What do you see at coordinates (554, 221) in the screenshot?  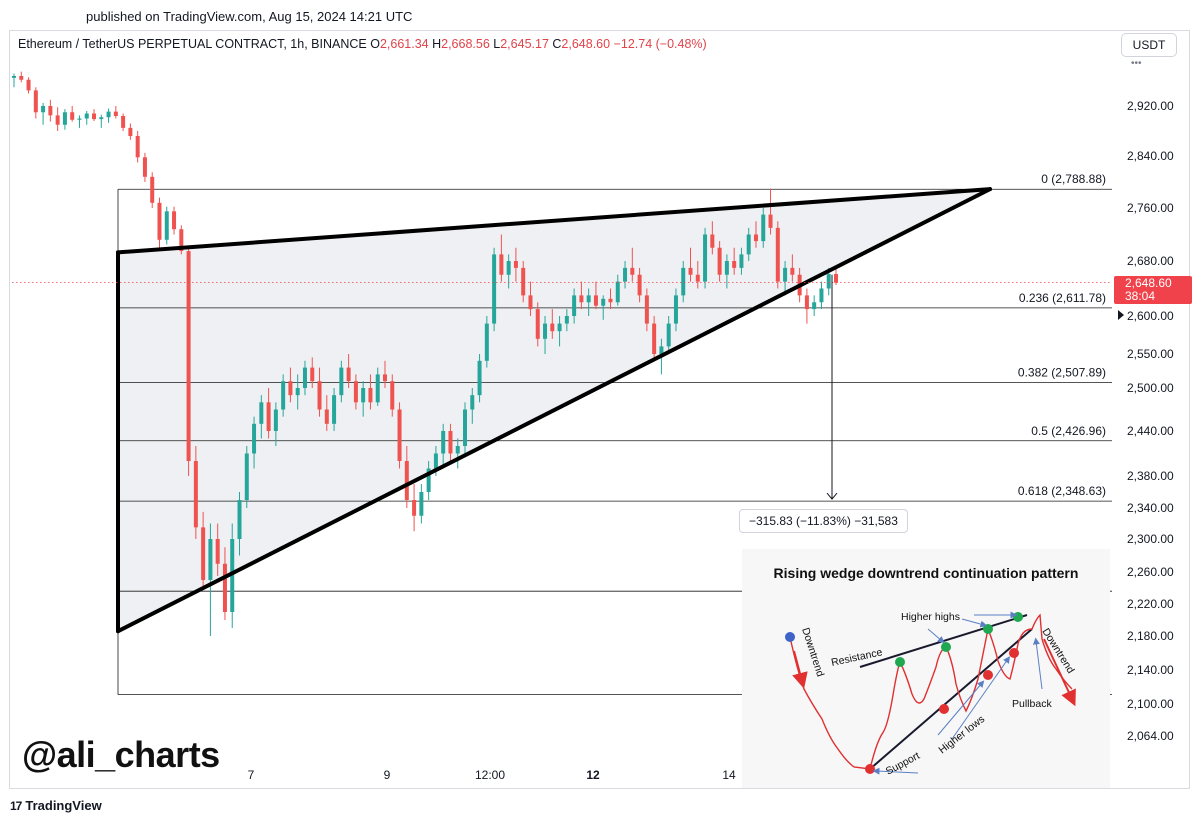 I see `wedge-resistance-line` at bounding box center [554, 221].